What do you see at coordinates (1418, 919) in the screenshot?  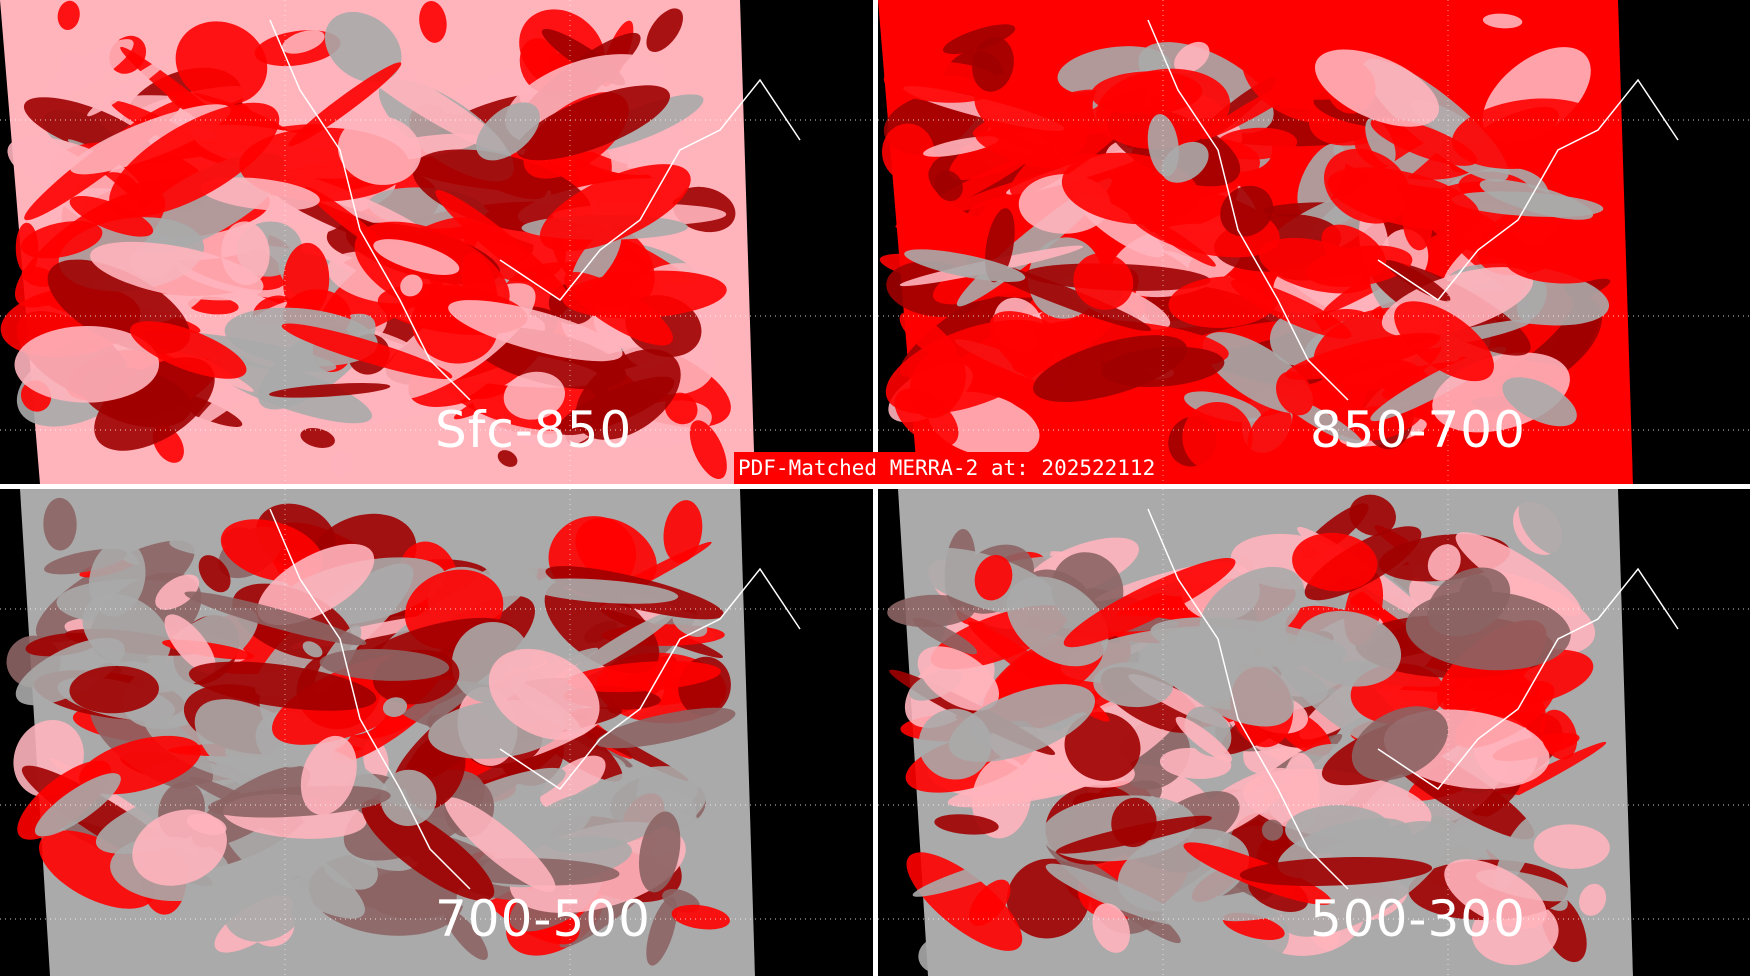 I see `panel-label: 500-300` at bounding box center [1418, 919].